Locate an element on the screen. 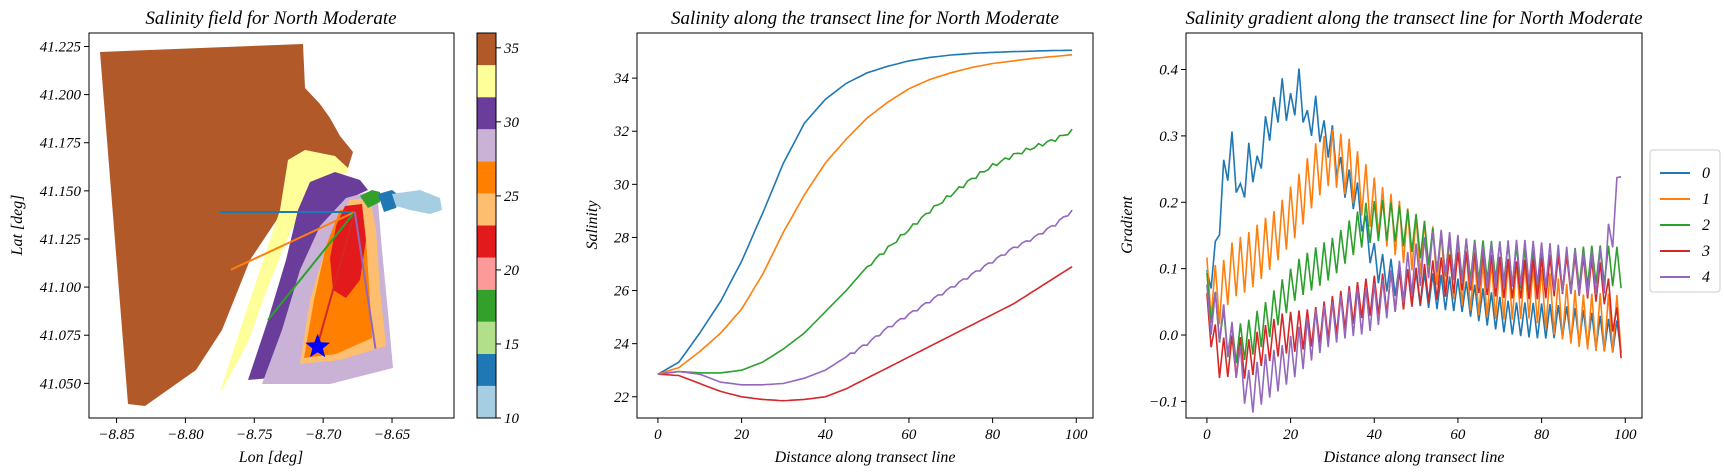 Image resolution: width=1724 pixels, height=476 pixels. x-tick-label: −8.80 is located at coordinates (185, 435).